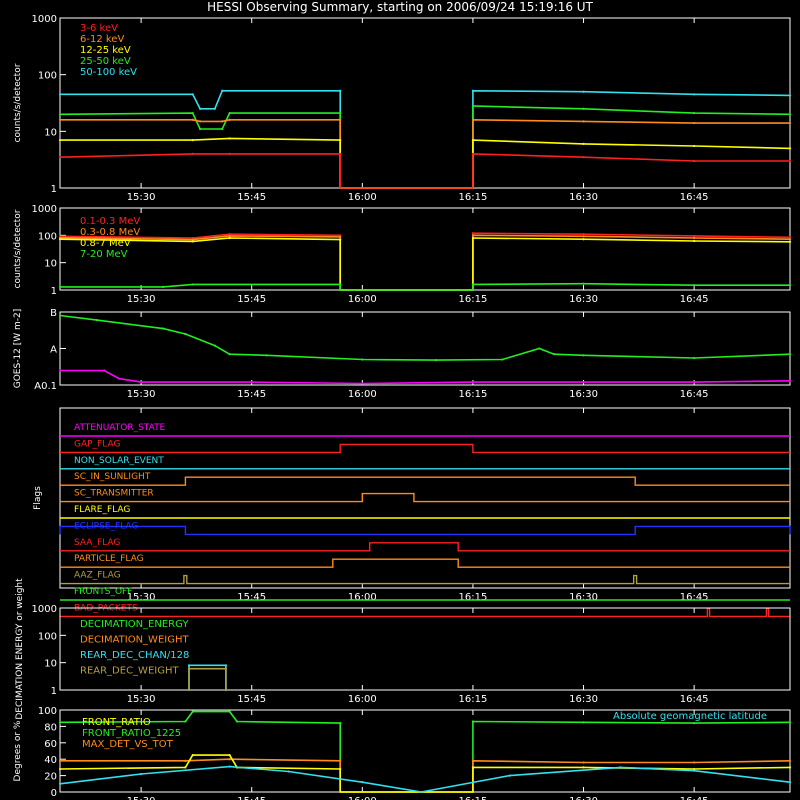 This screenshot has height=800, width=800. What do you see at coordinates (141, 394) in the screenshot?
I see `x-tick-label: 15:30` at bounding box center [141, 394].